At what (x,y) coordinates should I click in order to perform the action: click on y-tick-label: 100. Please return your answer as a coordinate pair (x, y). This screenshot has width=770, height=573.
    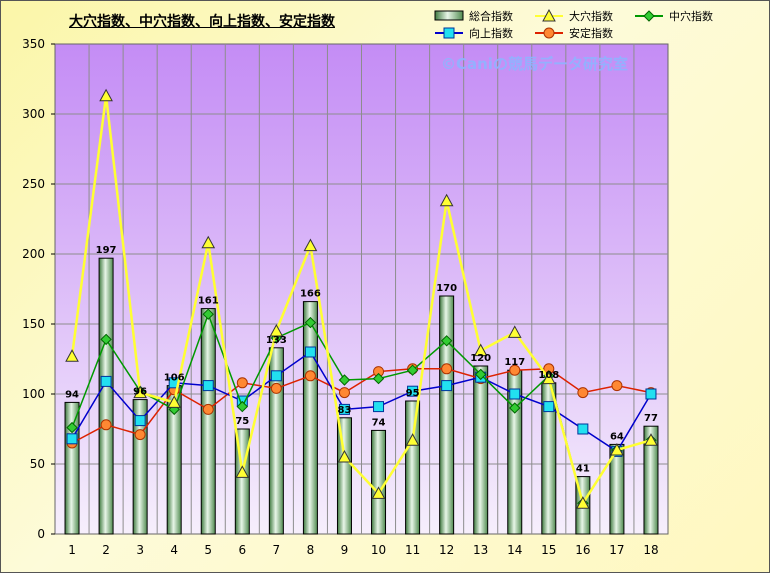
    Looking at the image, I should click on (33, 394).